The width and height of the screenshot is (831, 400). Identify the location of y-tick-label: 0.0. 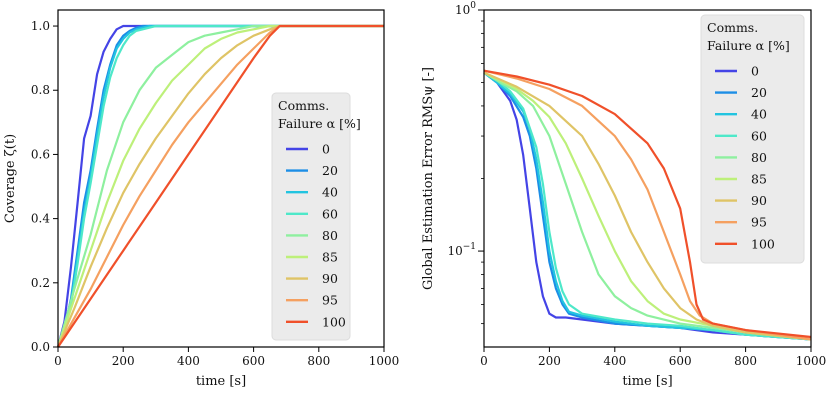
(40, 347).